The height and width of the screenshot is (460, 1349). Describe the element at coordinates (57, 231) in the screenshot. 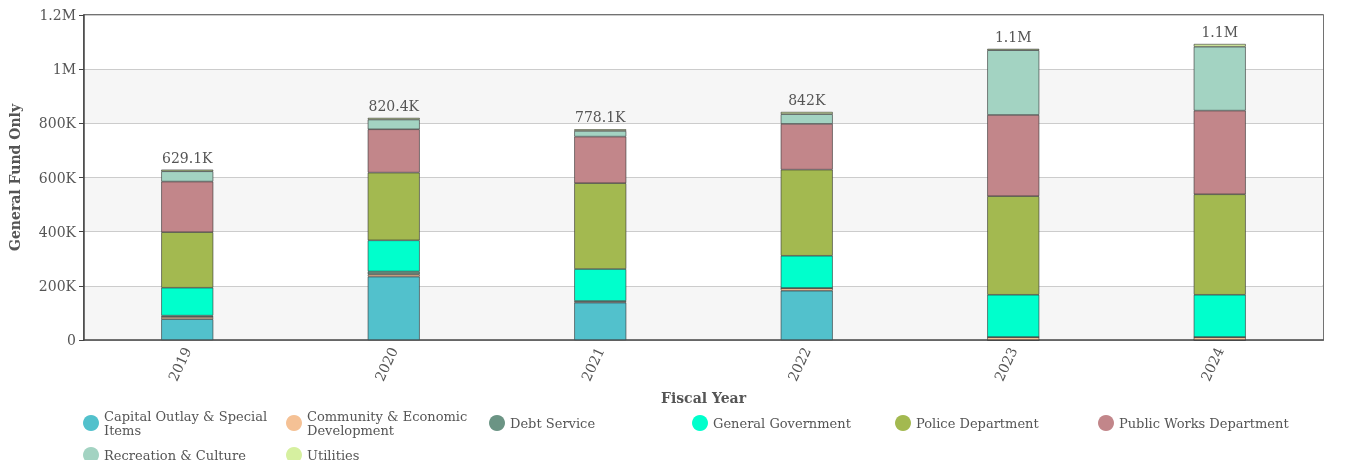

I see `y-tick-label: 400K` at that location.